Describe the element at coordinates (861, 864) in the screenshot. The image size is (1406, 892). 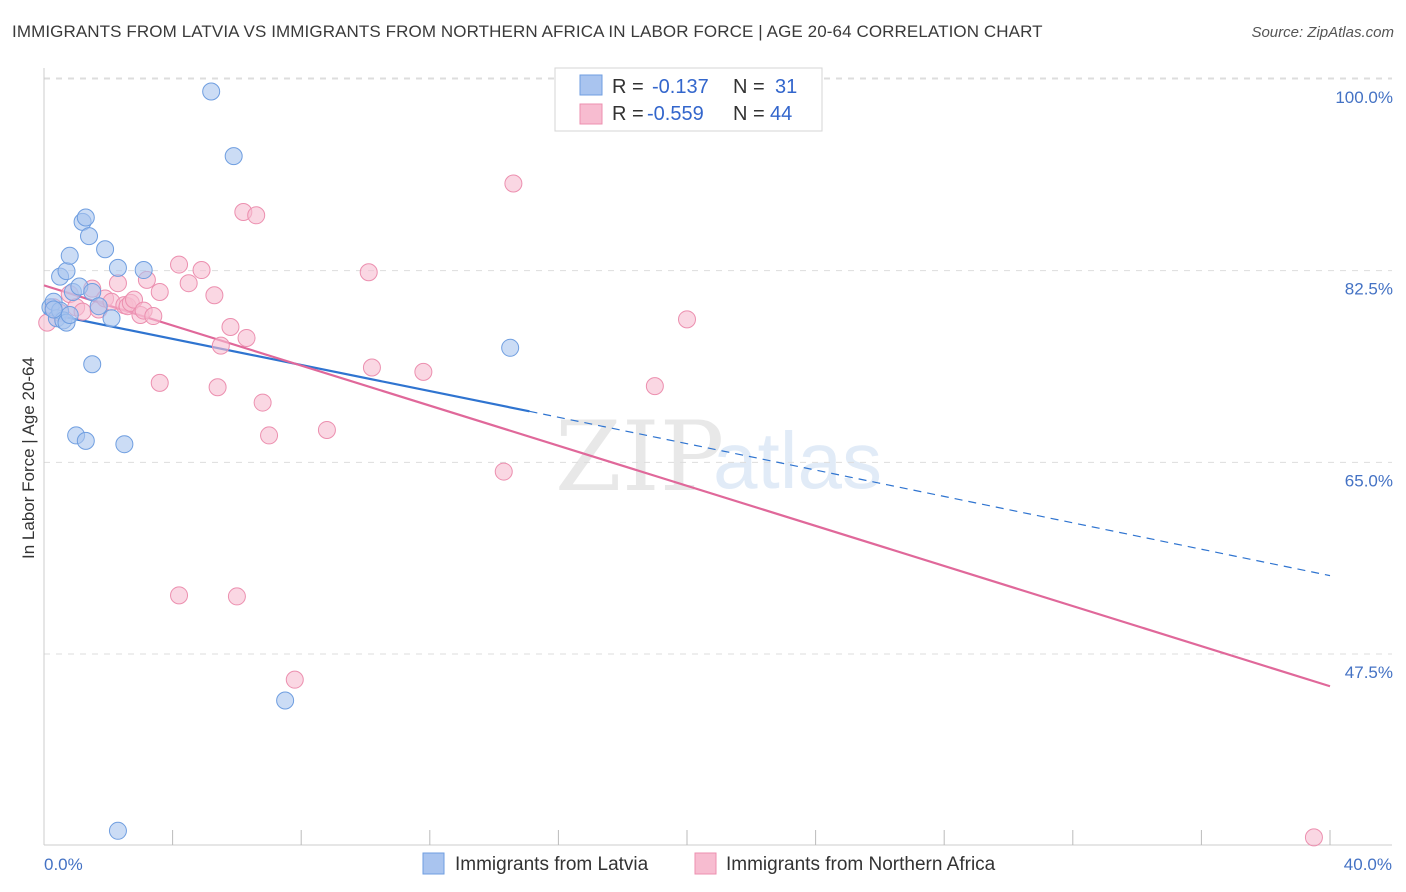
I see `bottom-legend-label-africa: Immigrants from Northern Africa` at that location.